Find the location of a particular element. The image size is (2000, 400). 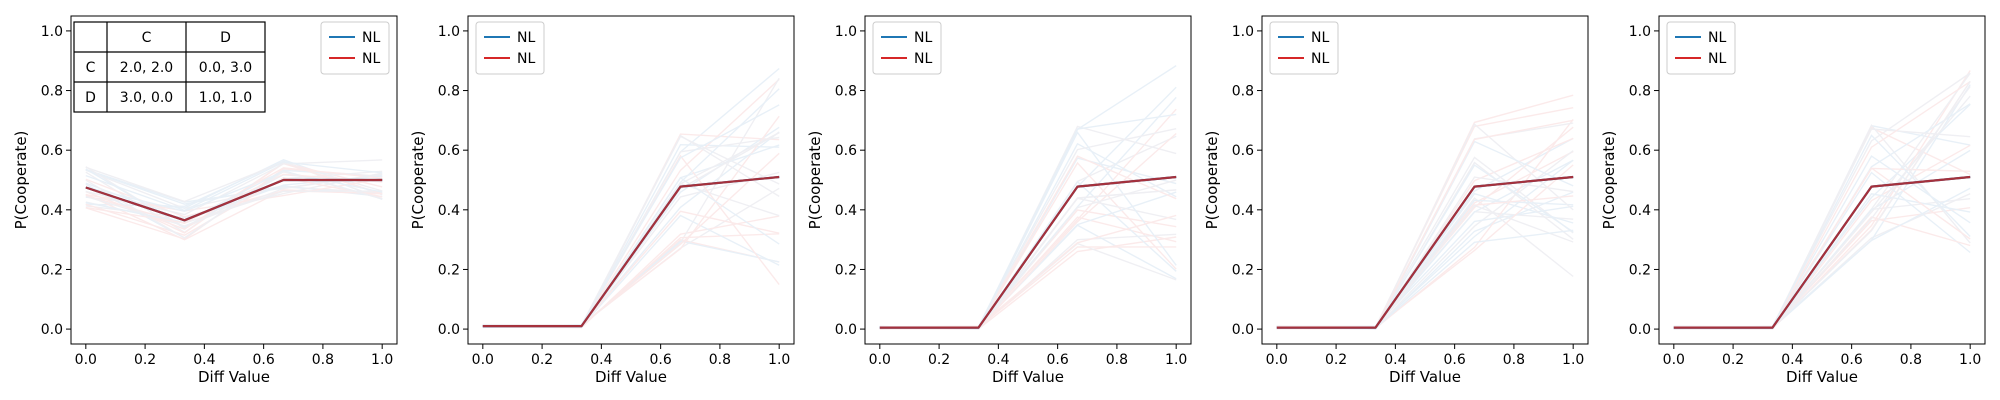

y-tick-label: 0.6 is located at coordinates (1640, 151).